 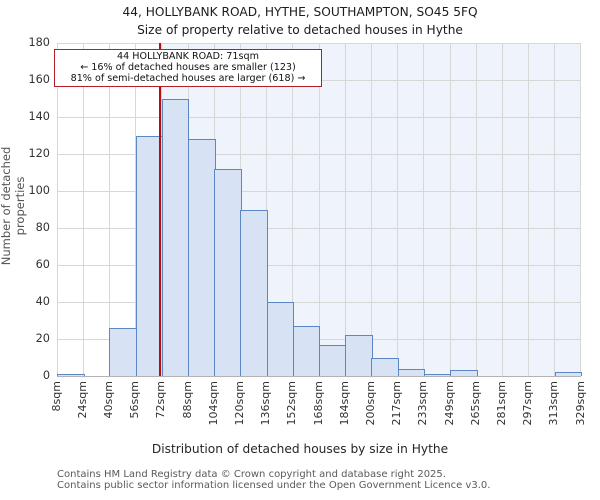 What do you see at coordinates (449, 403) in the screenshot?
I see `x-tick-label: 249sqm` at bounding box center [449, 403].